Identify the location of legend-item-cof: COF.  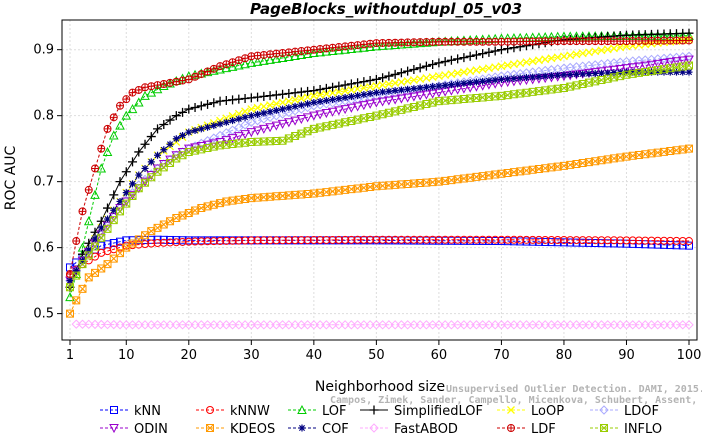
(318, 428).